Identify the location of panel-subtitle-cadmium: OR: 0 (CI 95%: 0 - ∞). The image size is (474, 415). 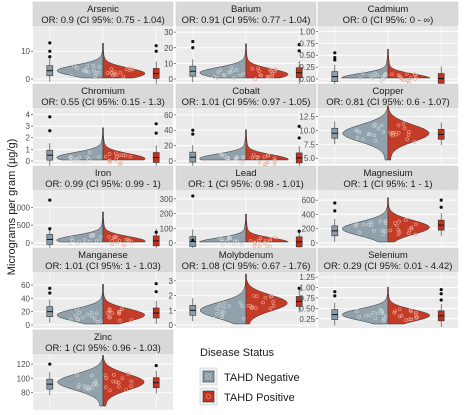
(388, 20).